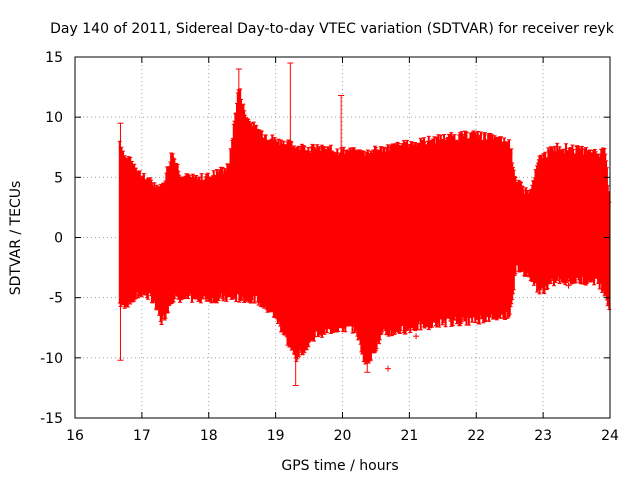 This screenshot has height=480, width=640. Describe the element at coordinates (51, 419) in the screenshot. I see `y-tick-label: -15` at that location.